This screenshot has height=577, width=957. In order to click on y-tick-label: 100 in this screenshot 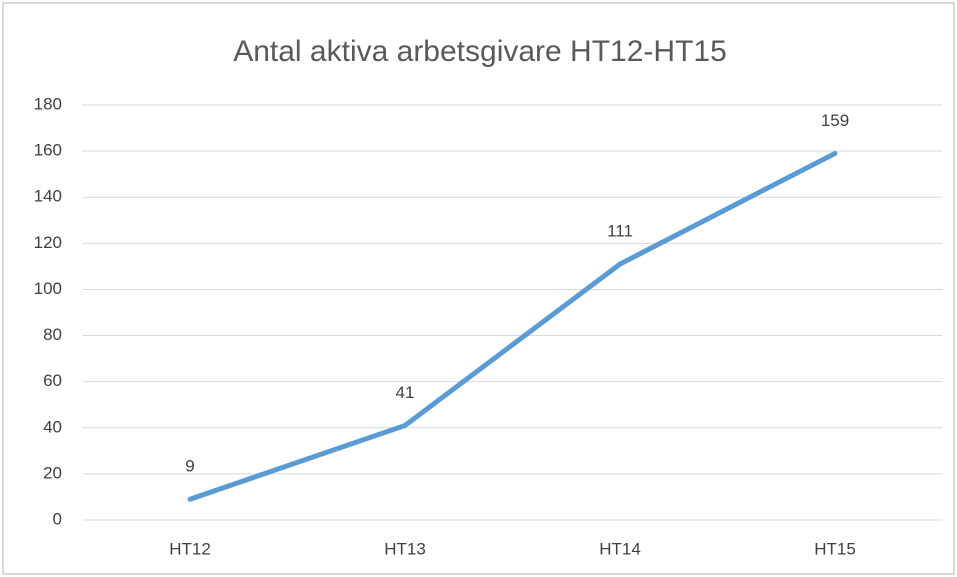, I will do `click(48, 288)`.